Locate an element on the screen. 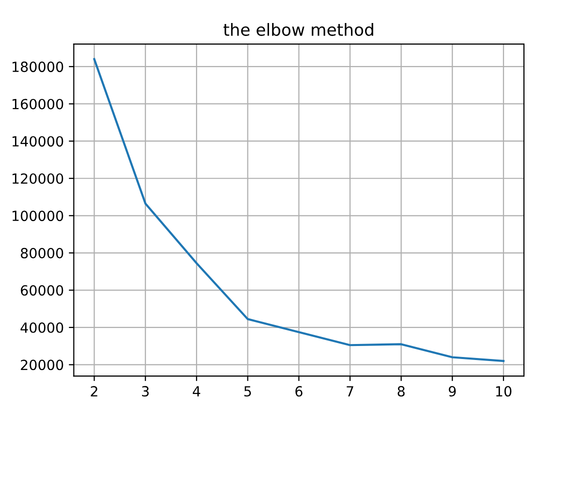 This screenshot has width=572, height=484. y-tick-label: 100000 is located at coordinates (38, 216).